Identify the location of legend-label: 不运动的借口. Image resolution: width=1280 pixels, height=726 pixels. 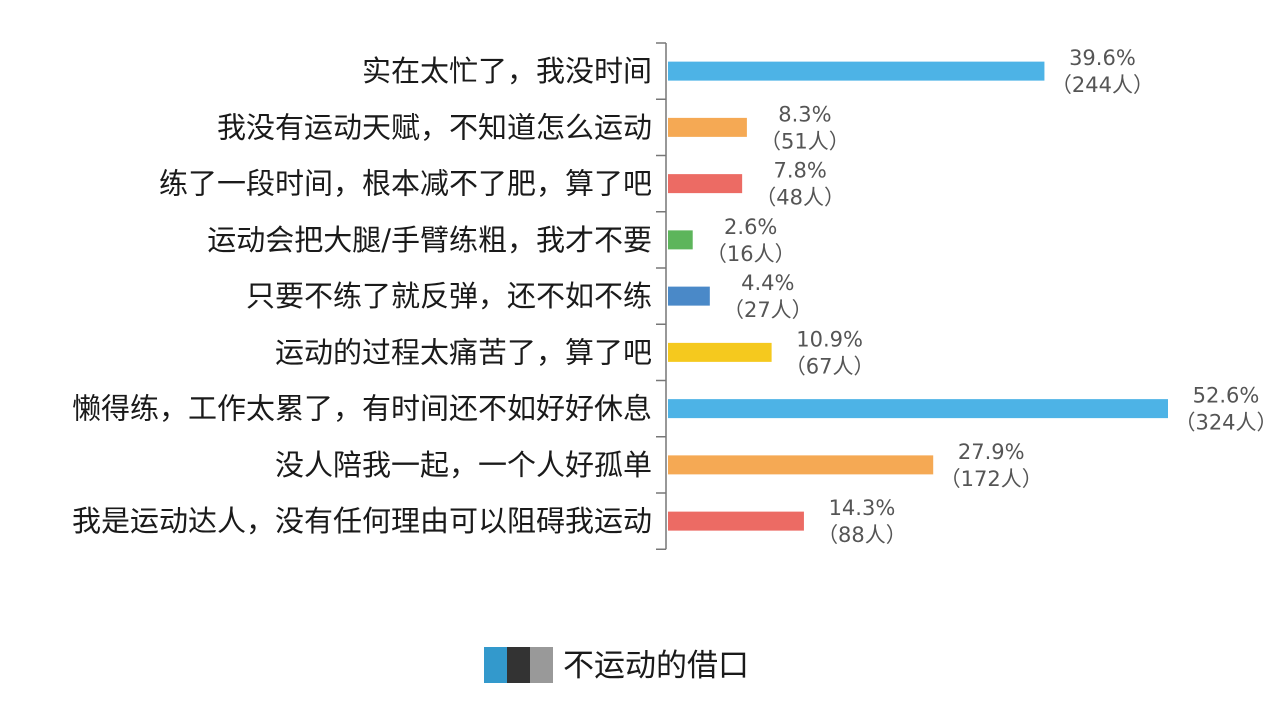
(656, 666).